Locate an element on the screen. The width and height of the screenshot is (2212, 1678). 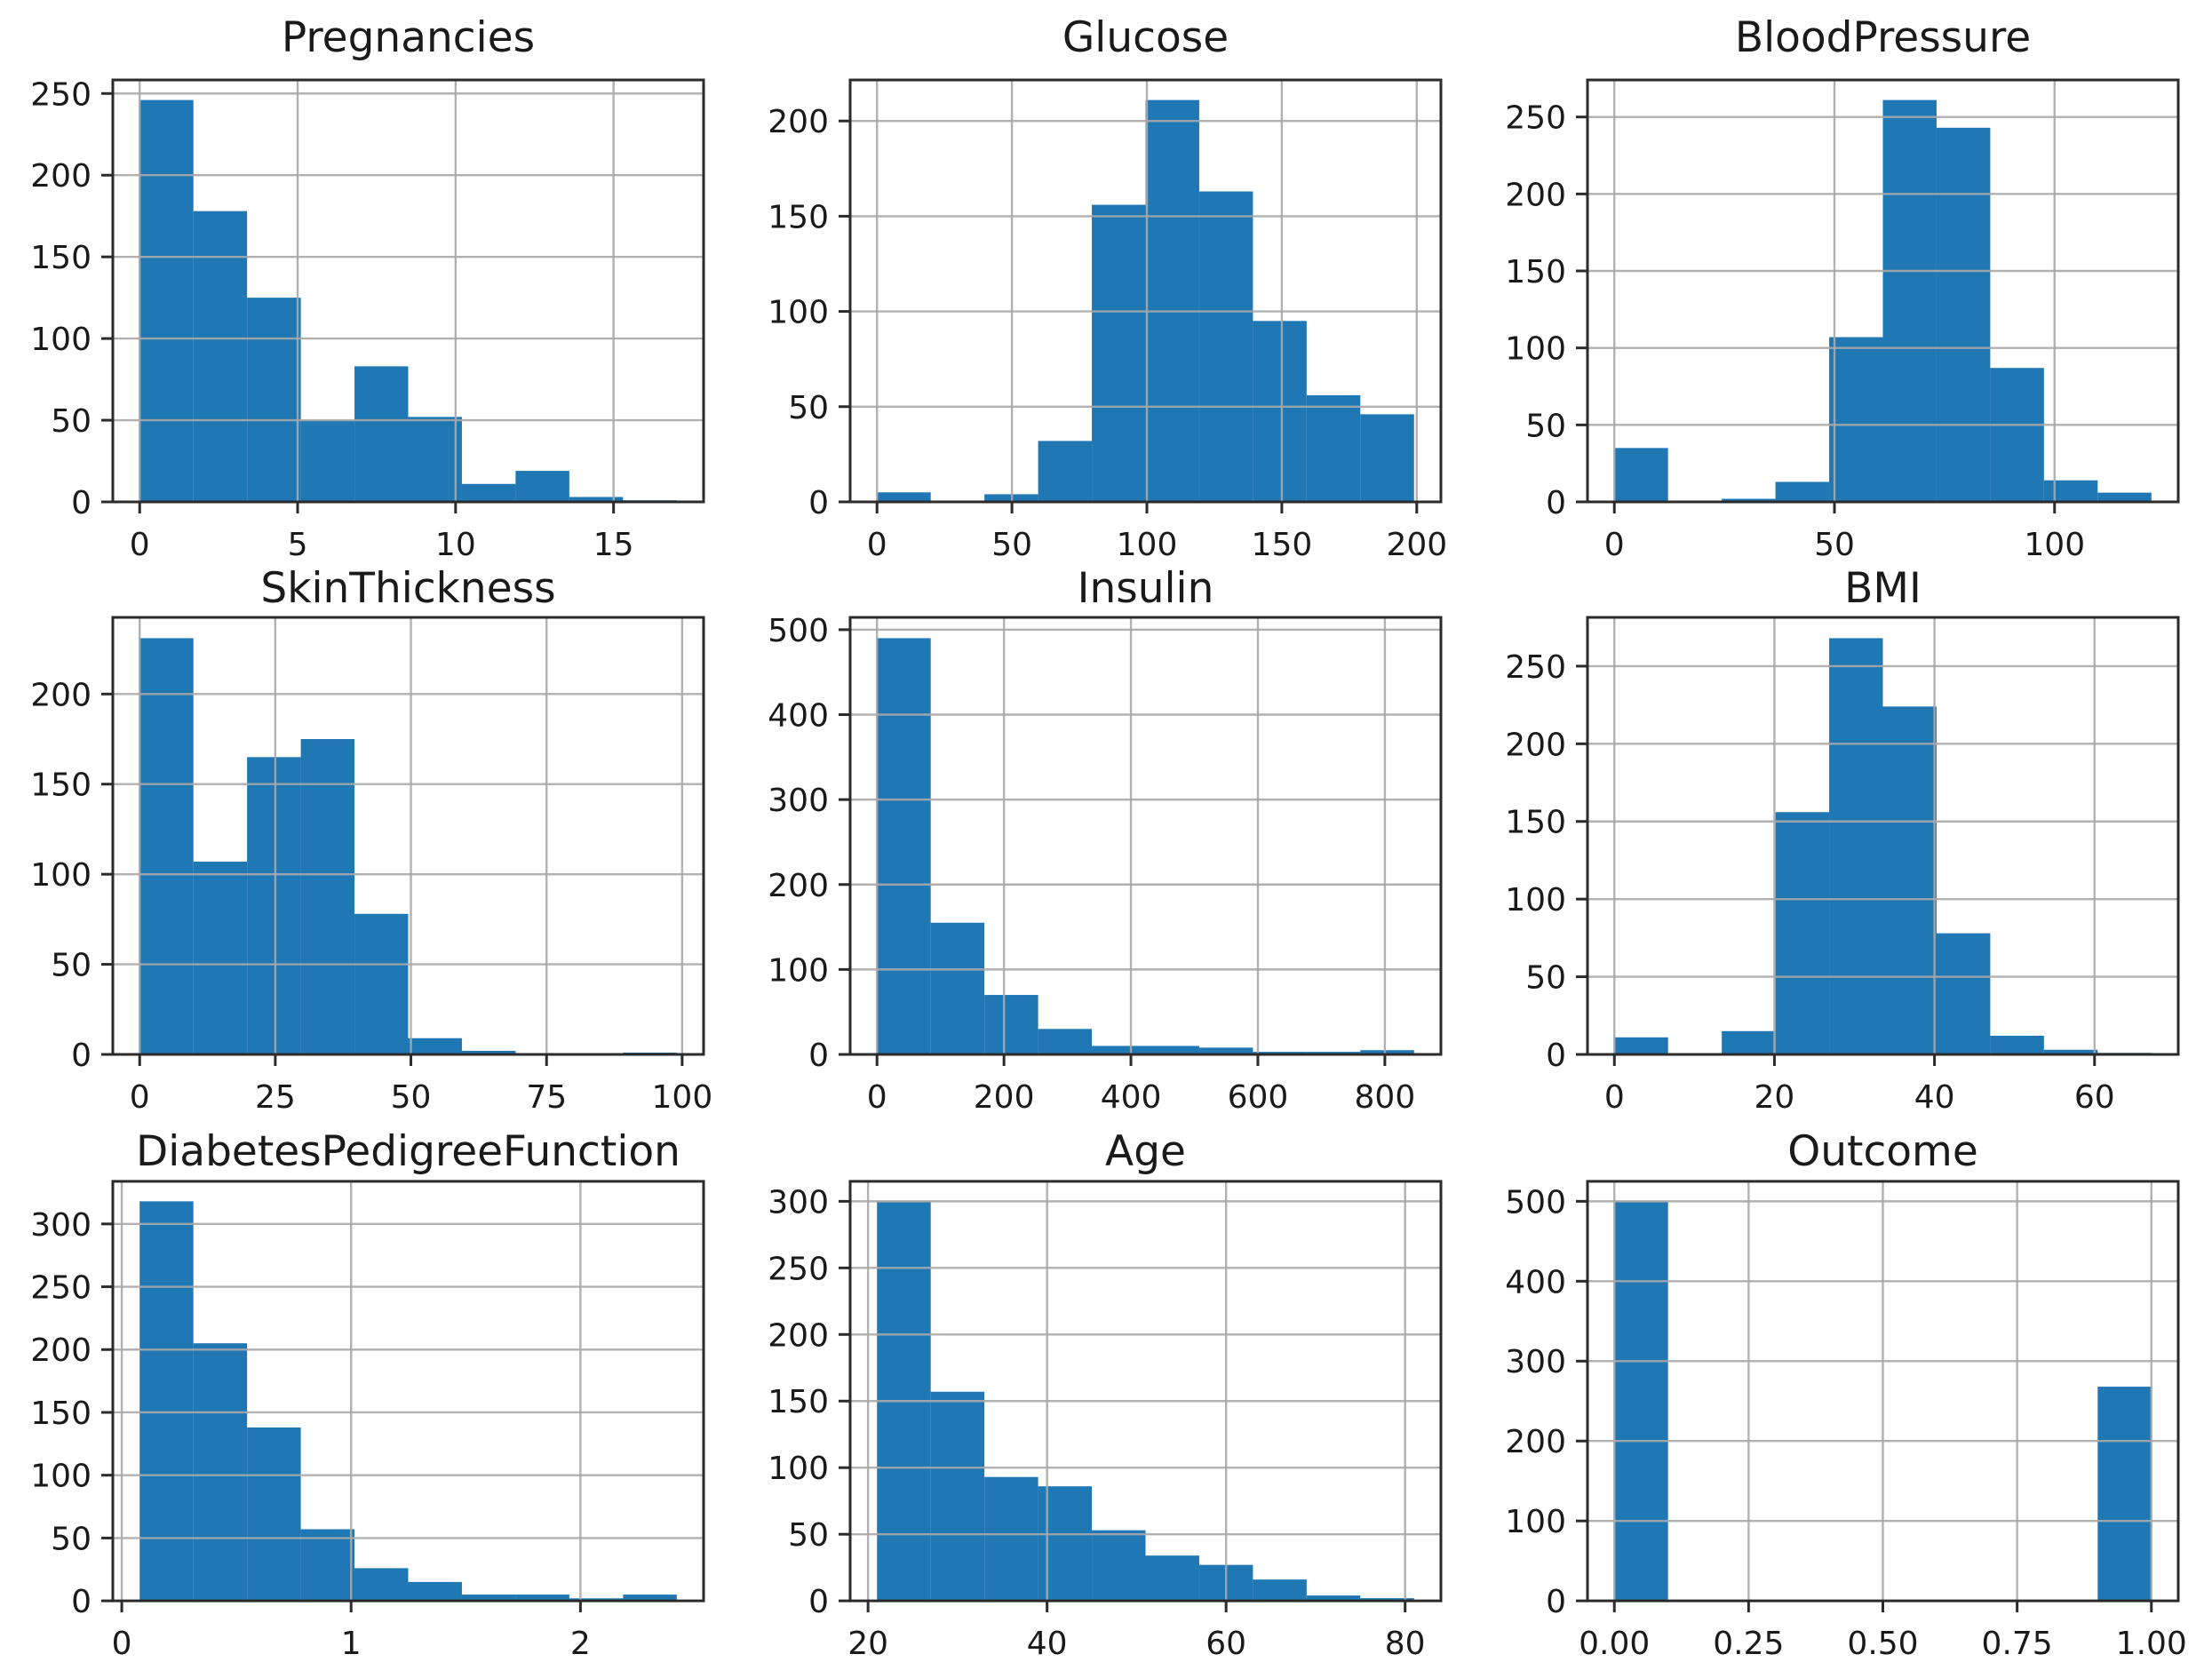
x-tick-label: 1 is located at coordinates (352, 1644).